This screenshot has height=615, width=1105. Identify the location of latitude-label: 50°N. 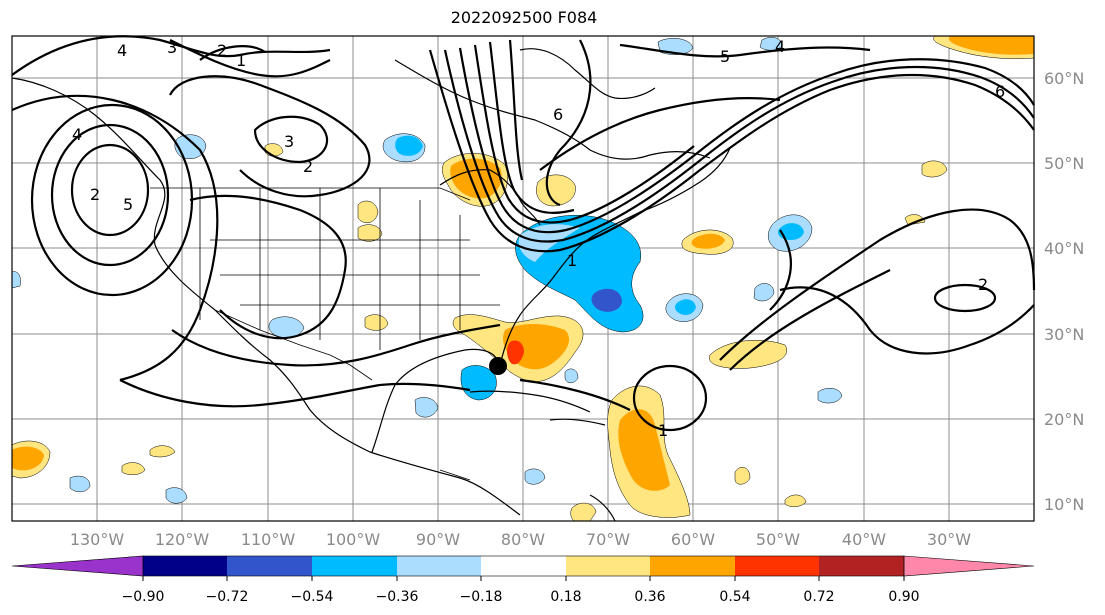
(1064, 163).